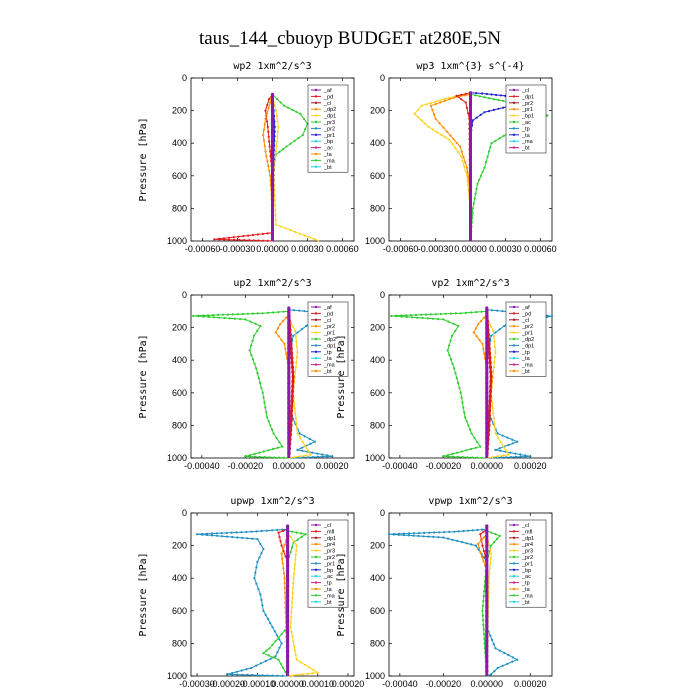 Image resolution: width=700 pixels, height=700 pixels. What do you see at coordinates (329, 552) in the screenshot?
I see `legend-label: _pr3` at bounding box center [329, 552].